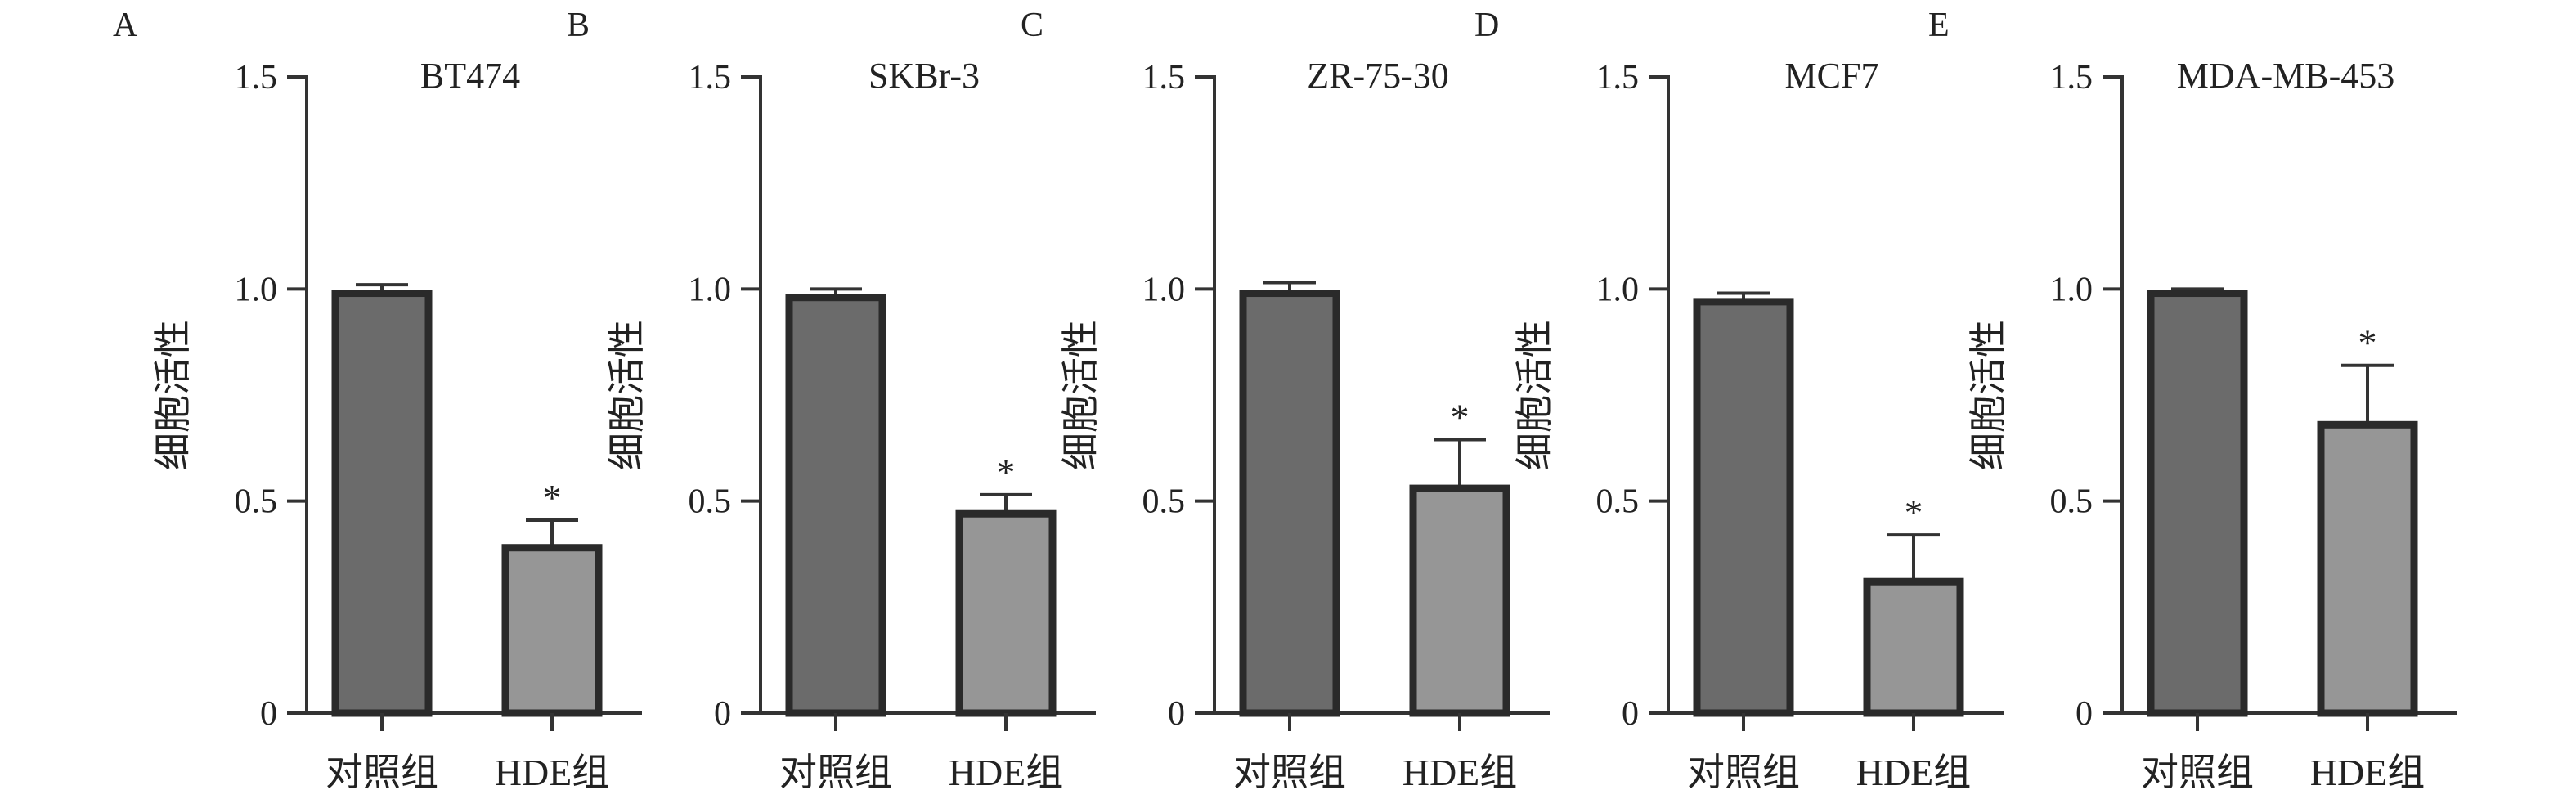 Image resolution: width=2576 pixels, height=808 pixels. What do you see at coordinates (1378, 76) in the screenshot?
I see `chart-title: ZR-75-30` at bounding box center [1378, 76].